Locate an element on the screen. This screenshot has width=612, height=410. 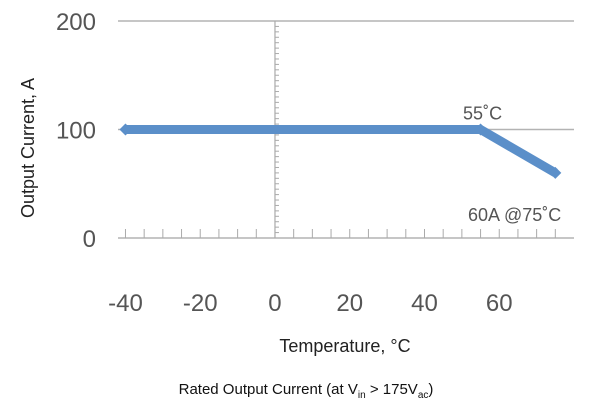
x-tick-label-5: 60 is located at coordinates (499, 303).